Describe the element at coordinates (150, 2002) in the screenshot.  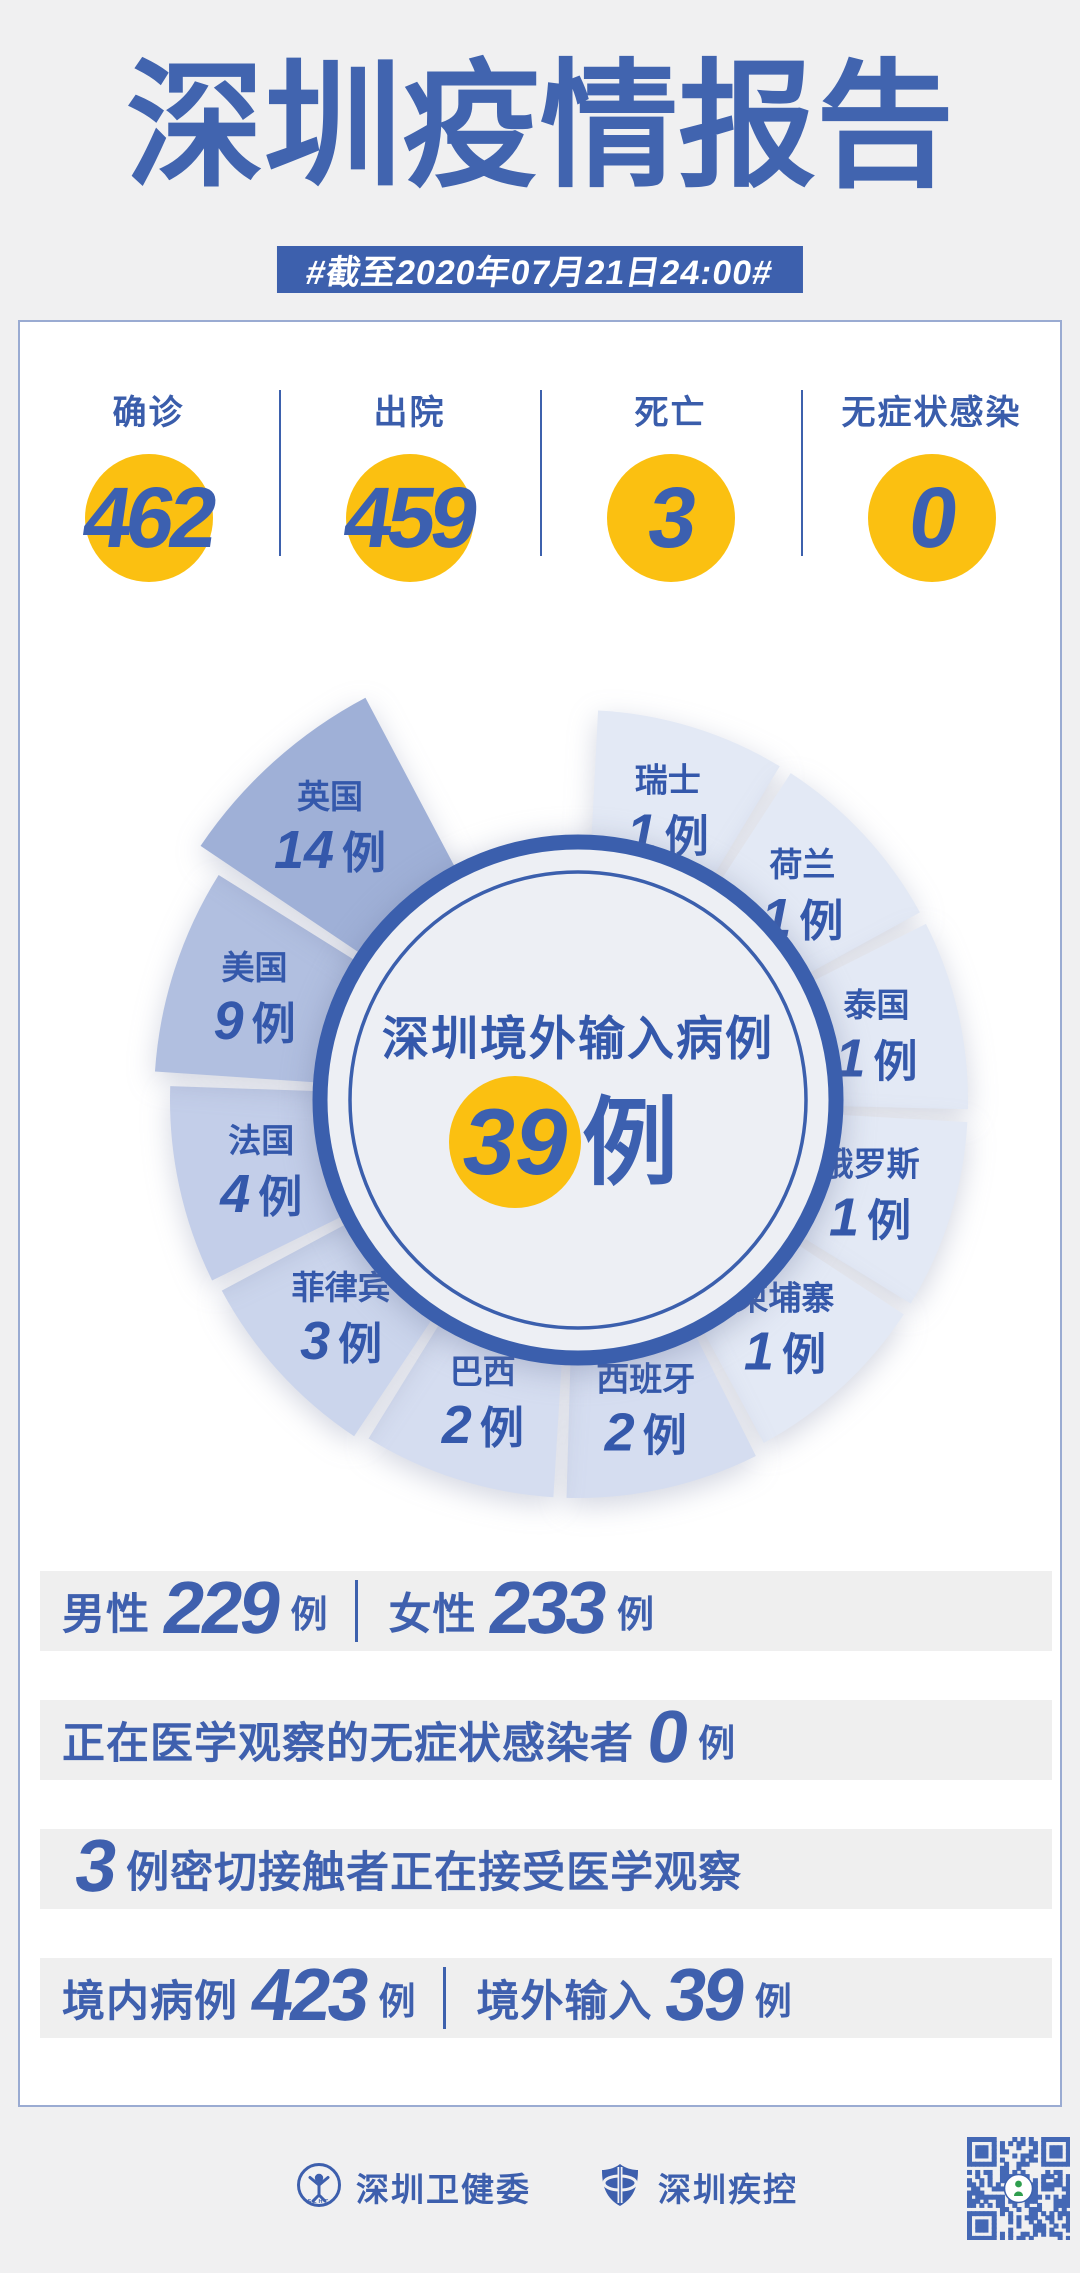
I see `row-text: 境内病例` at that location.